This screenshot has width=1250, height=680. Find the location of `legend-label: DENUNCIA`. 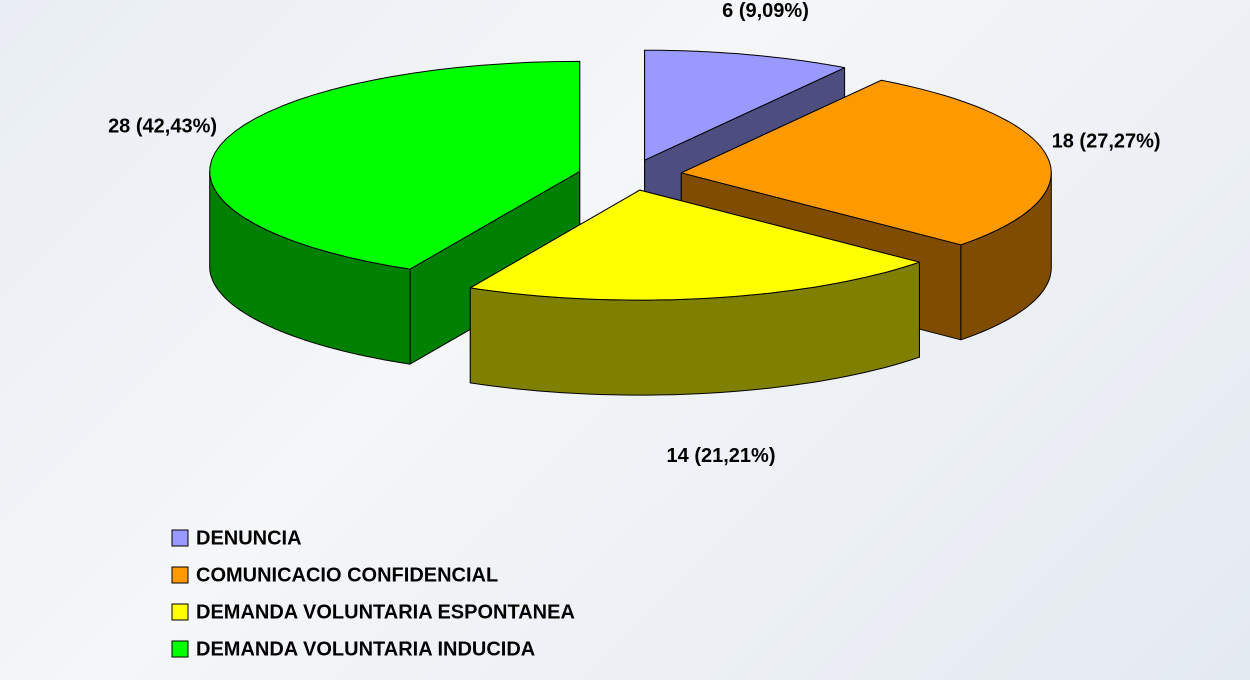

legend-label: DENUNCIA is located at coordinates (249, 538).